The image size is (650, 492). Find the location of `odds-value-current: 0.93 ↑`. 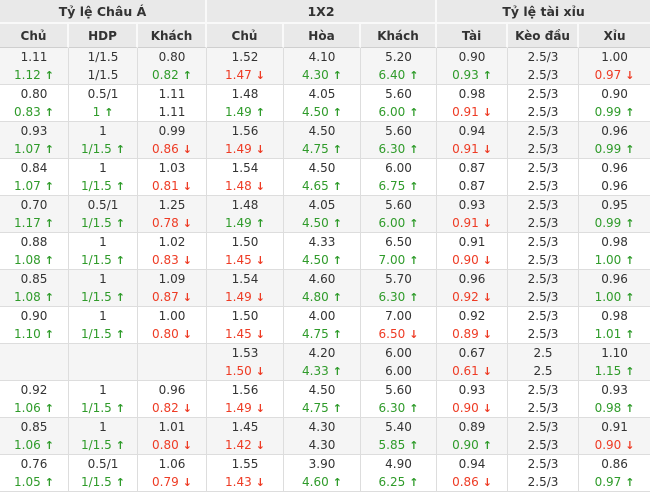

odds-value-current: 0.93 ↑ is located at coordinates (472, 75).